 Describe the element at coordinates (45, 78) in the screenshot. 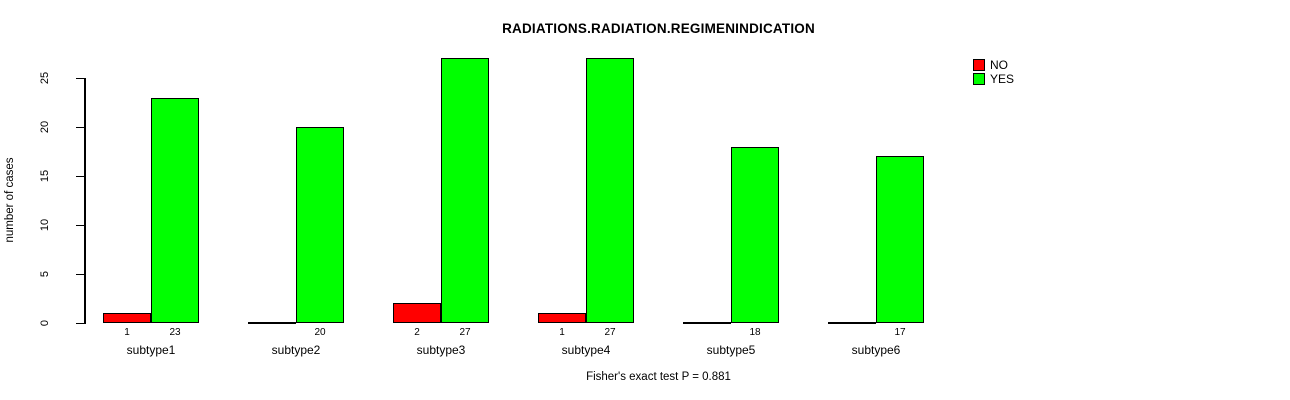

I see `y-tick-label: 25` at that location.